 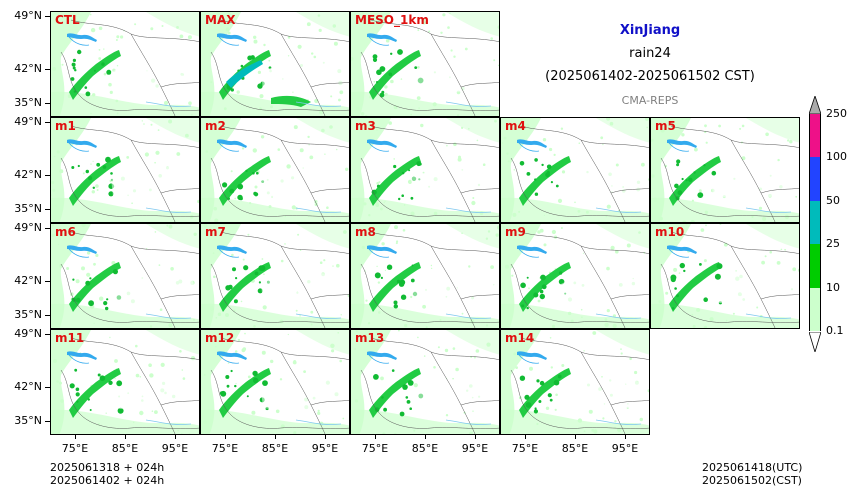 I want to click on map-panel: m1, so click(x=125, y=170).